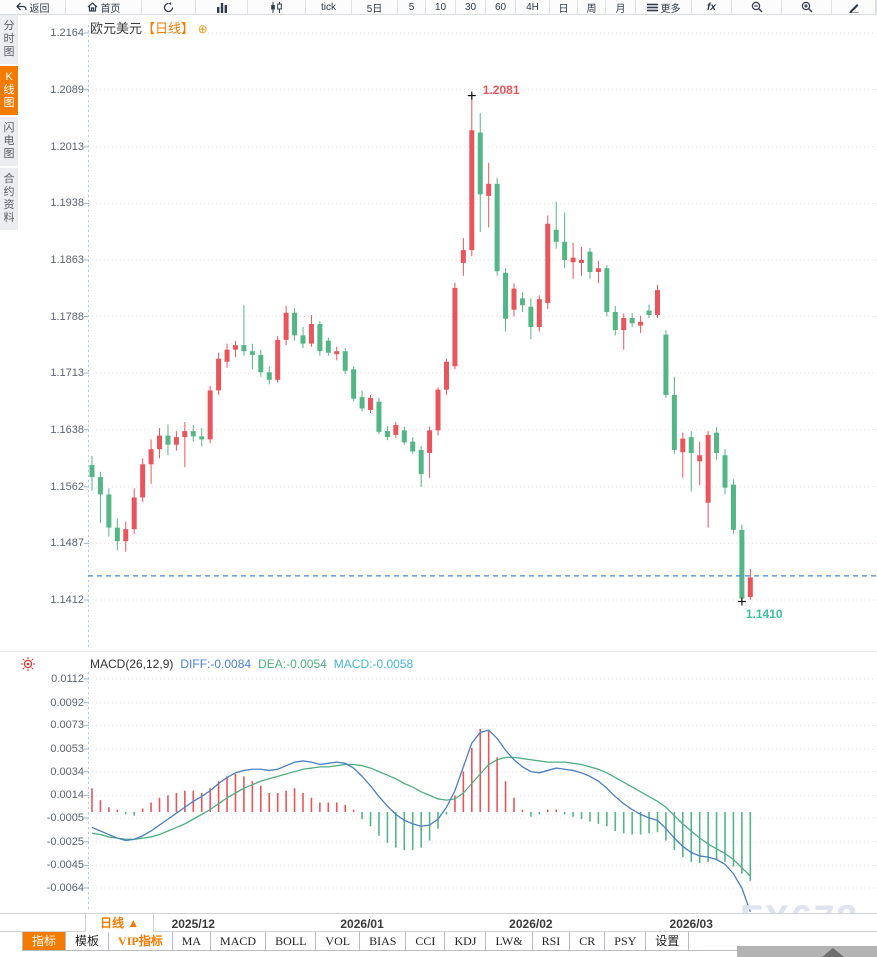  What do you see at coordinates (39, 9) in the screenshot?
I see `back-button-label: 返回` at bounding box center [39, 9].